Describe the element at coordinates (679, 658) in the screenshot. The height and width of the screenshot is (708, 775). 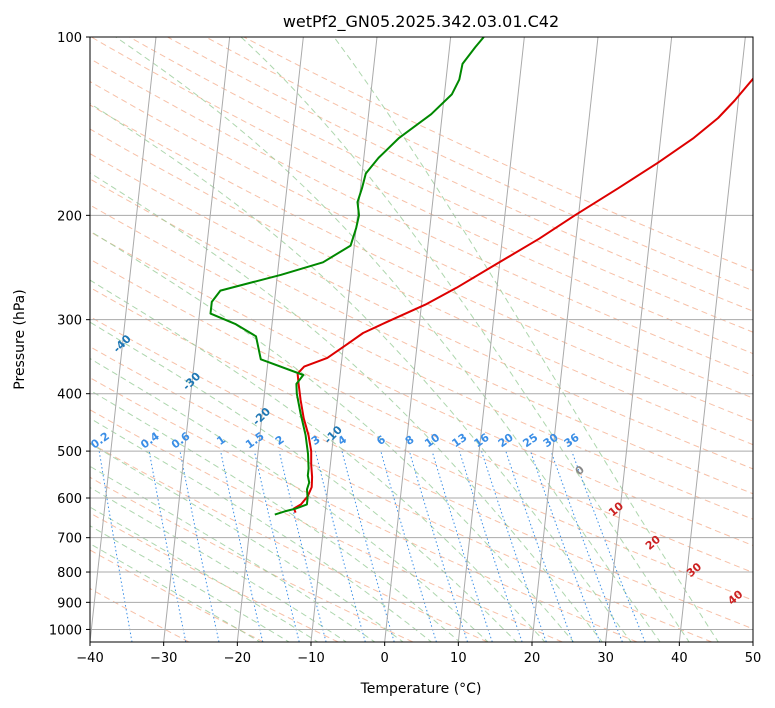
I see `x-tick-label: 40` at that location.